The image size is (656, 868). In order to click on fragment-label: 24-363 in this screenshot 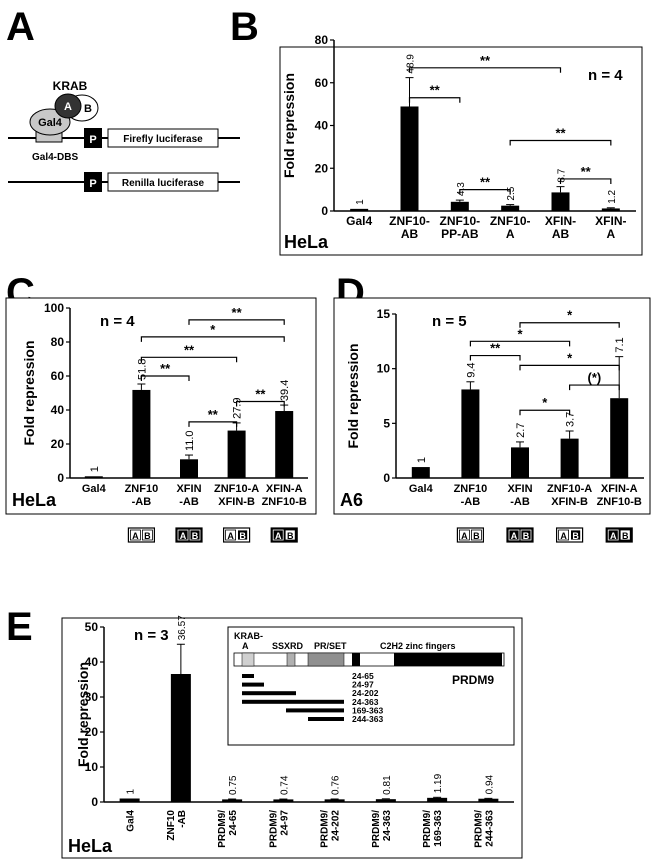, I will do `click(365, 702)`.